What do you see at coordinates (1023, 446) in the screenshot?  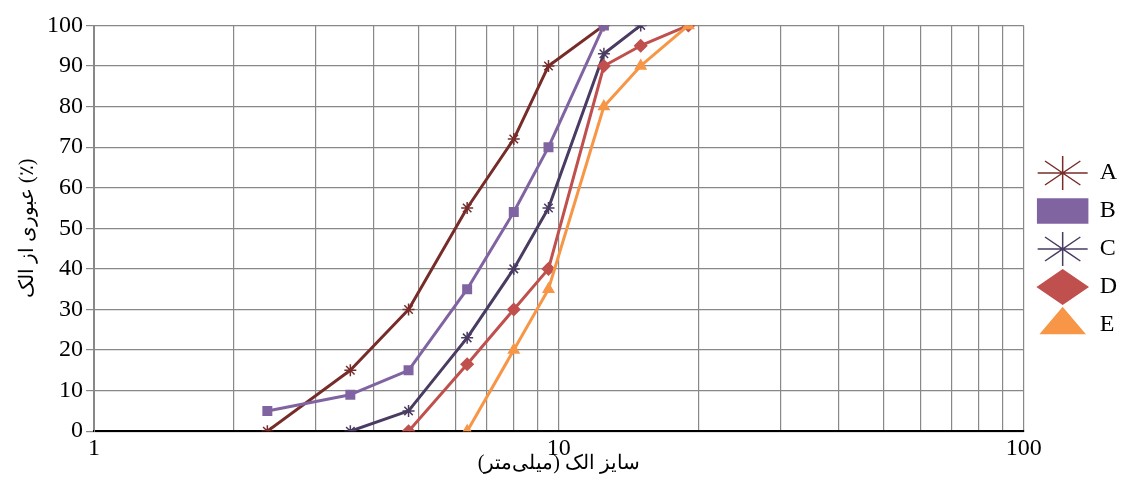 I see `x-tick-label: 100` at bounding box center [1023, 446].